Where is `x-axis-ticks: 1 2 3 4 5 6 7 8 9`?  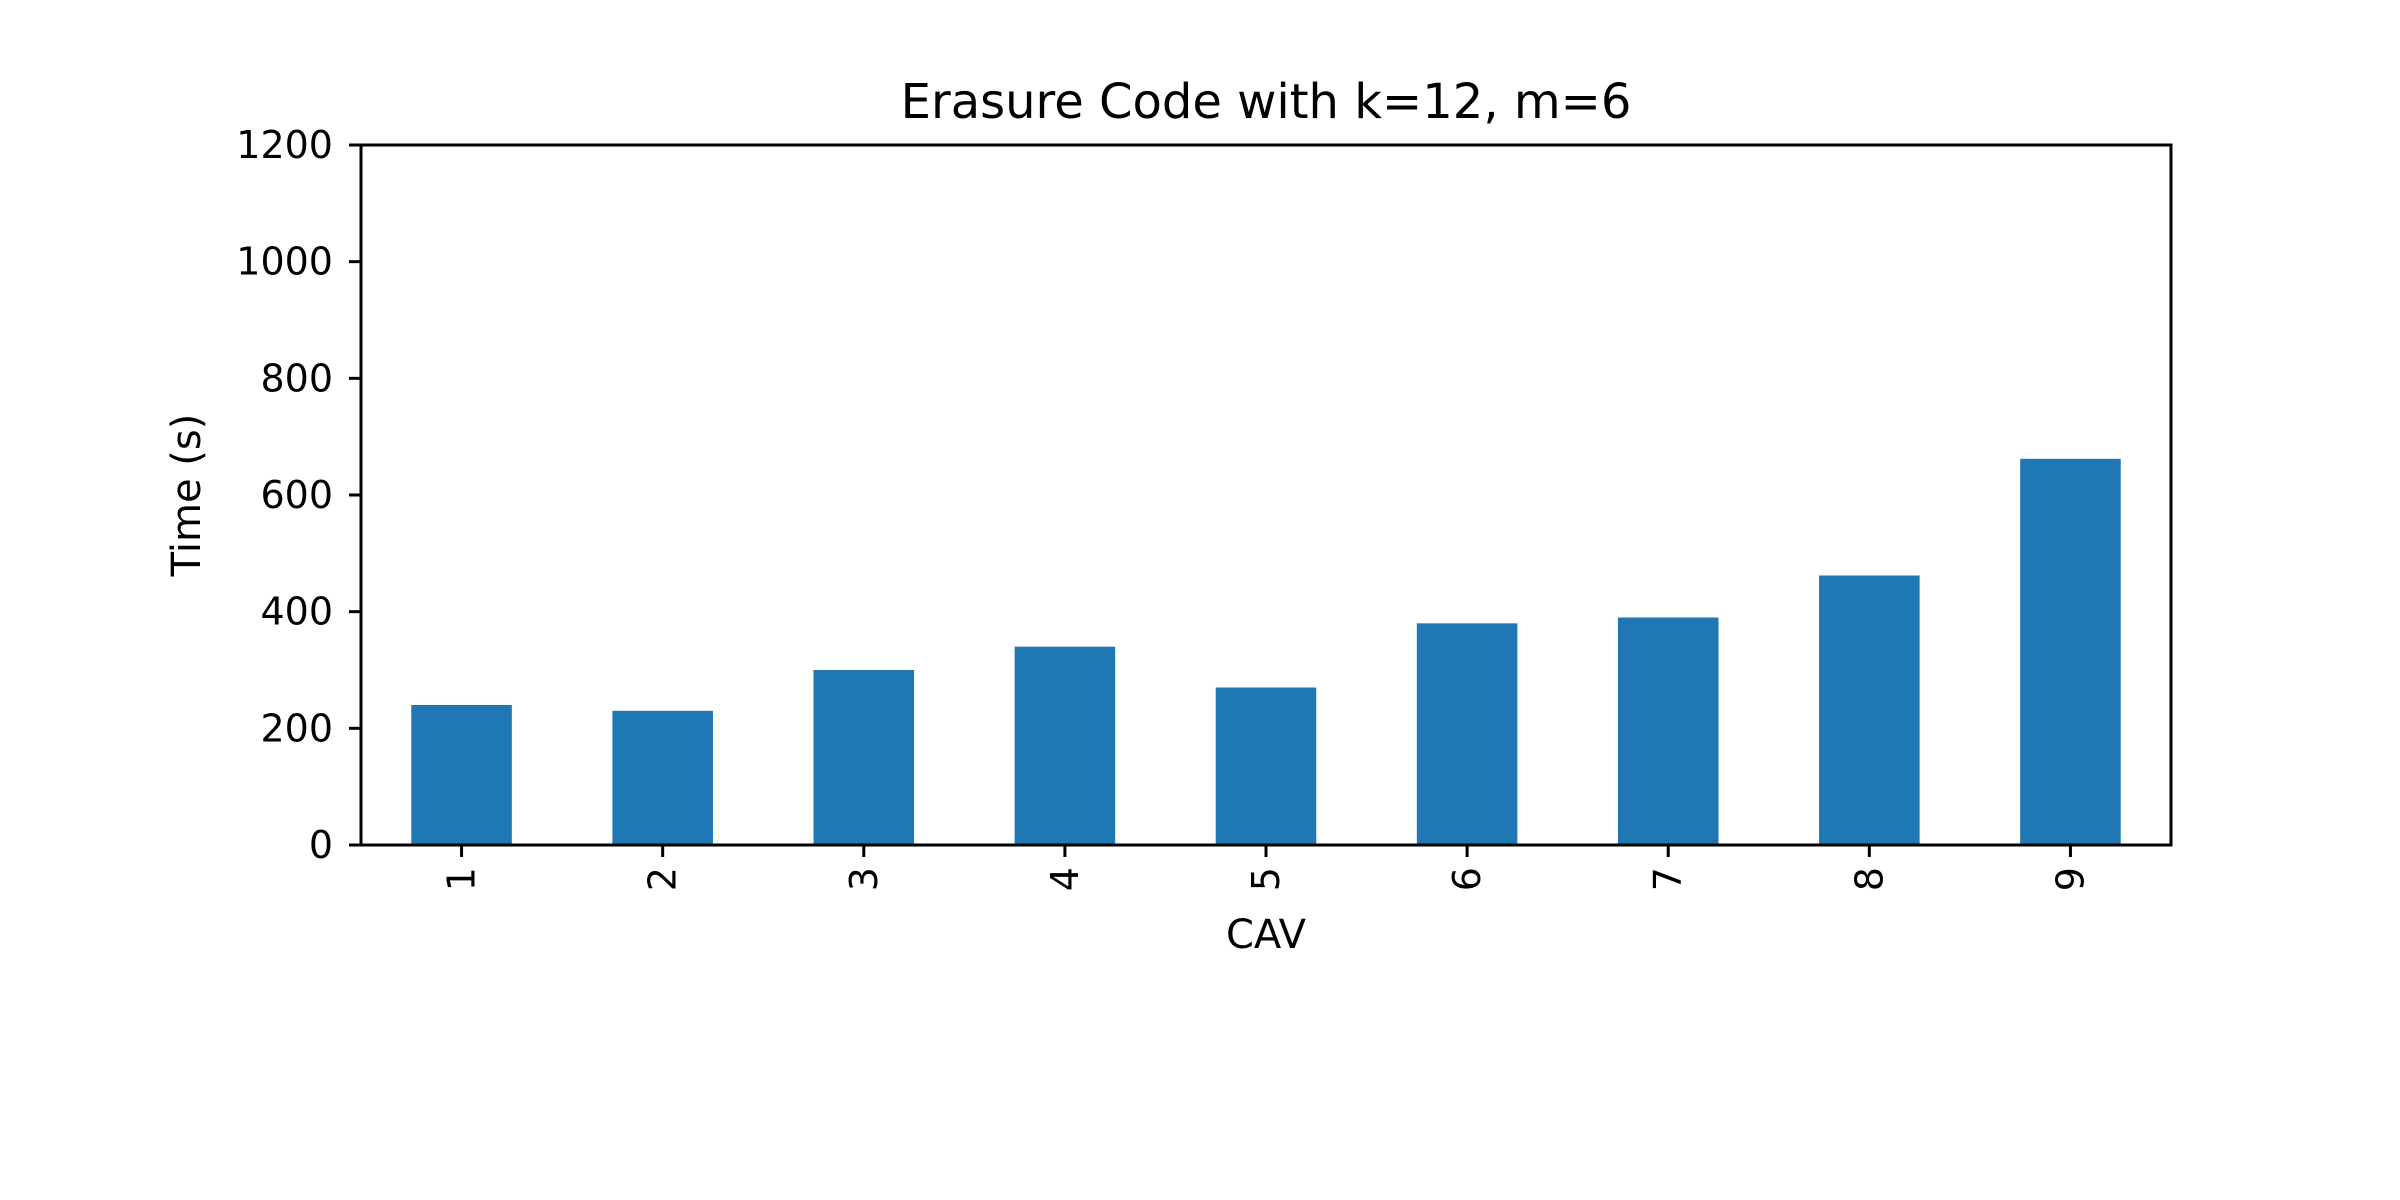 x-axis-ticks: 1 2 3 4 5 6 7 8 9 is located at coordinates (1266, 868).